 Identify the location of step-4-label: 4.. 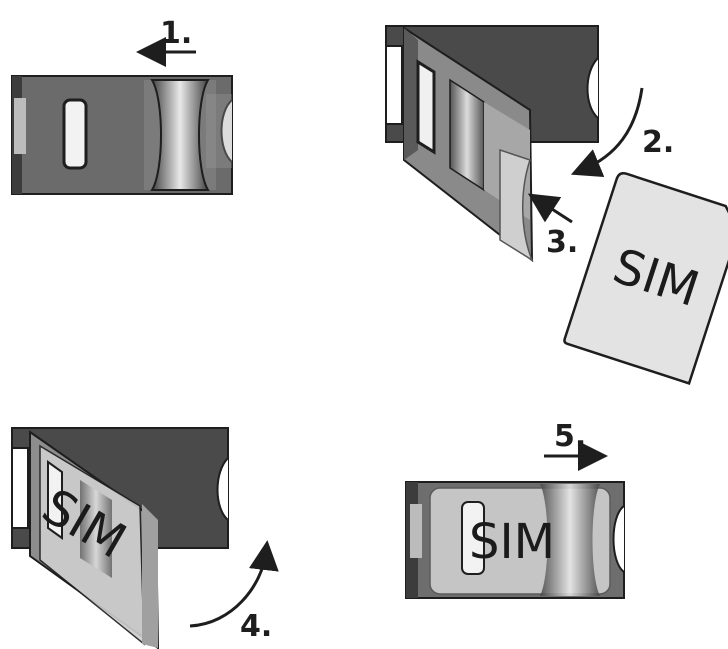
(256, 626).